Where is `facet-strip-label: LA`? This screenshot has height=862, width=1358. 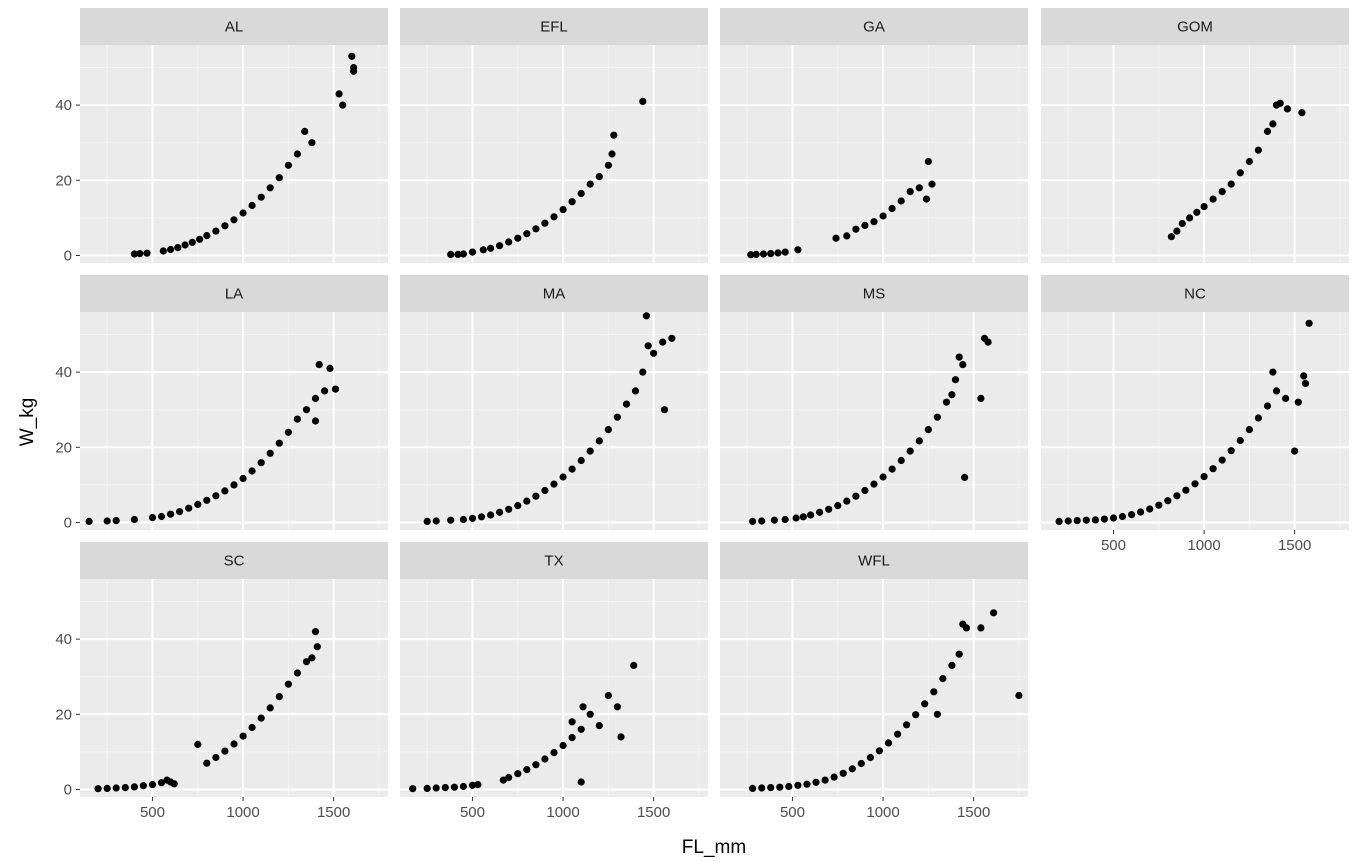
facet-strip-label: LA is located at coordinates (234, 294).